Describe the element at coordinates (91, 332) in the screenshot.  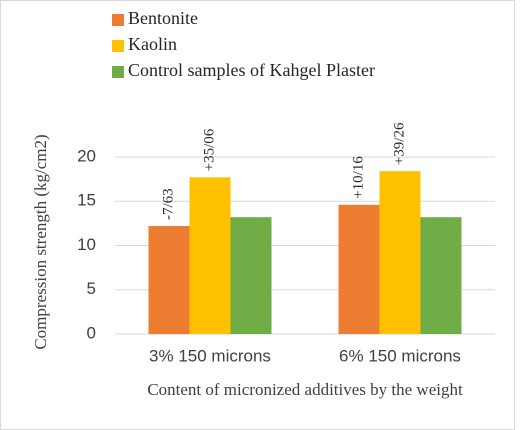
I see `y-tick-label: 0` at that location.